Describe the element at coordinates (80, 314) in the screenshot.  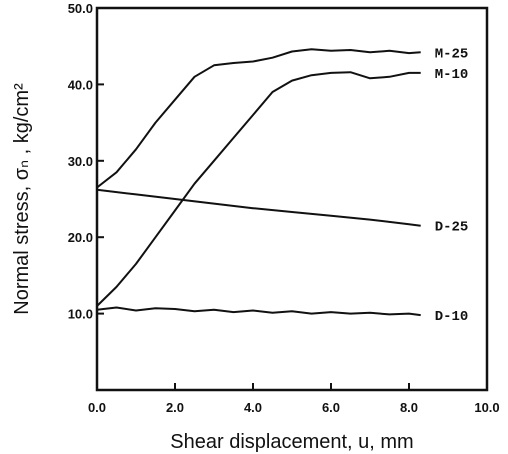
I see `y-tick-label: 10.0` at that location.